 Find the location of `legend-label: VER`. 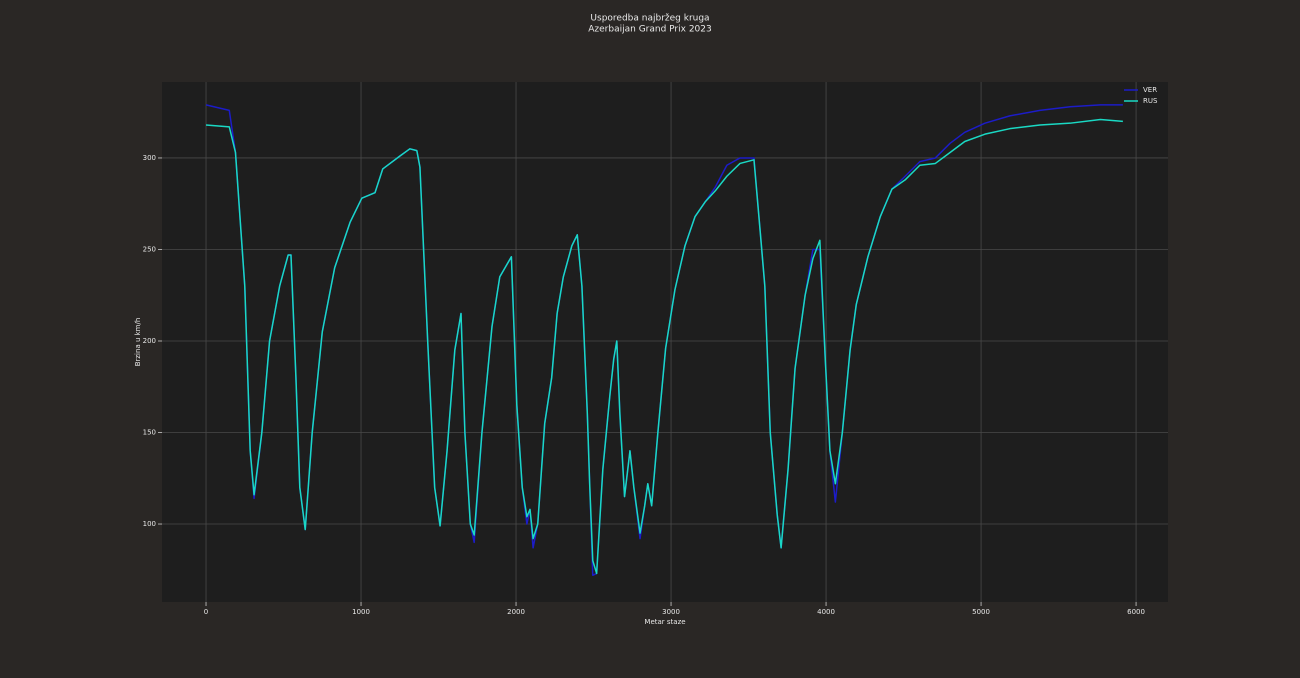

legend-label: VER is located at coordinates (1150, 90).